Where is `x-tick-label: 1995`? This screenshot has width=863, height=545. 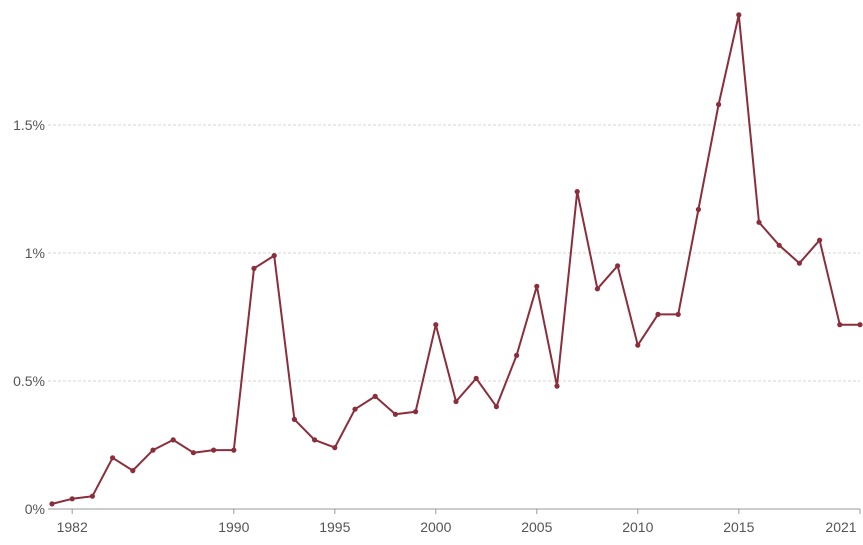
x-tick-label: 1995 is located at coordinates (334, 527).